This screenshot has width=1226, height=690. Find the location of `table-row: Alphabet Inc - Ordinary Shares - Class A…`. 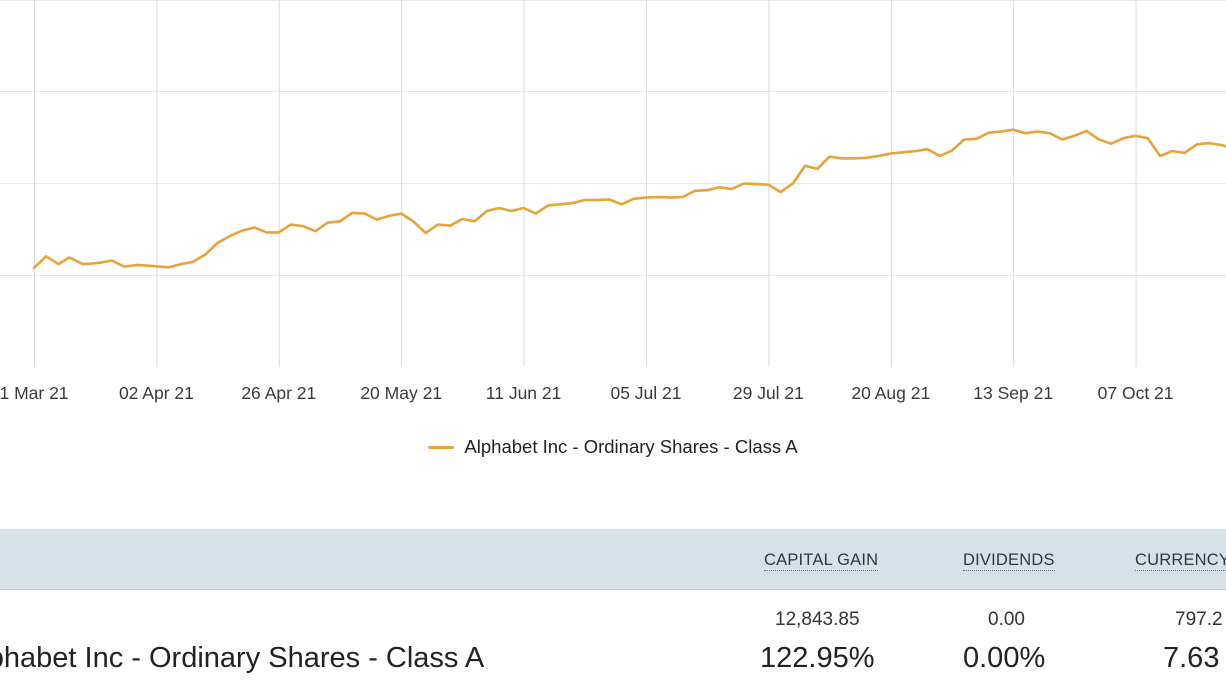

table-row: Alphabet Inc - Ordinary Shares - Class A… is located at coordinates (613, 640).